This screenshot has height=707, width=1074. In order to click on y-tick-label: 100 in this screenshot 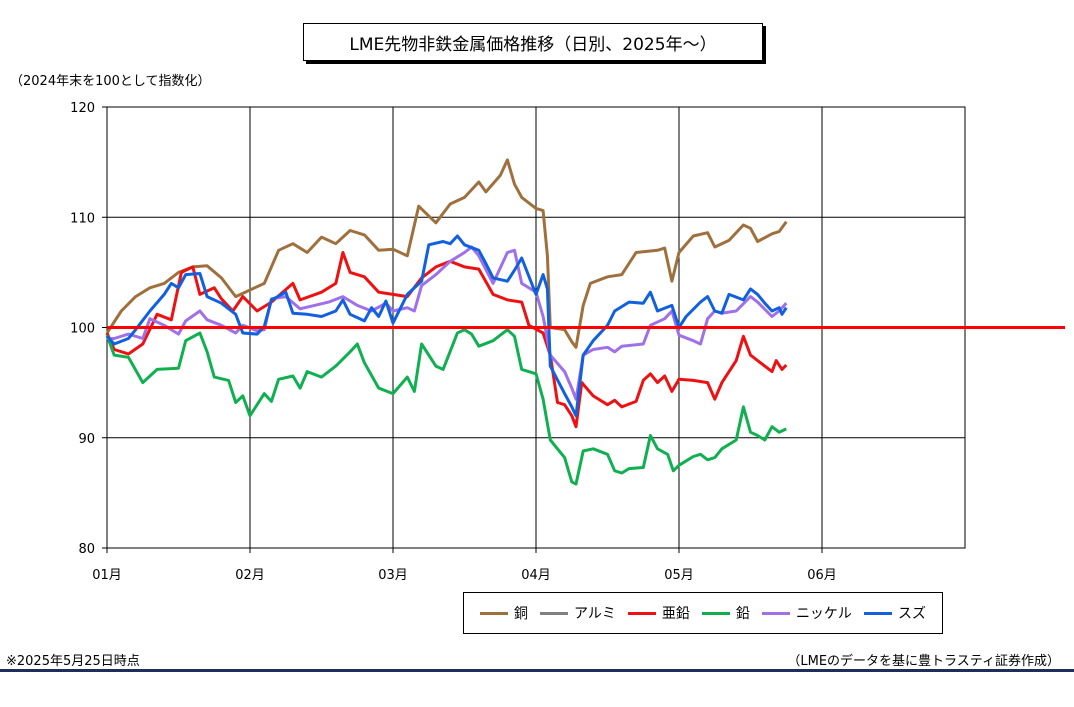, I will do `click(82, 329)`.